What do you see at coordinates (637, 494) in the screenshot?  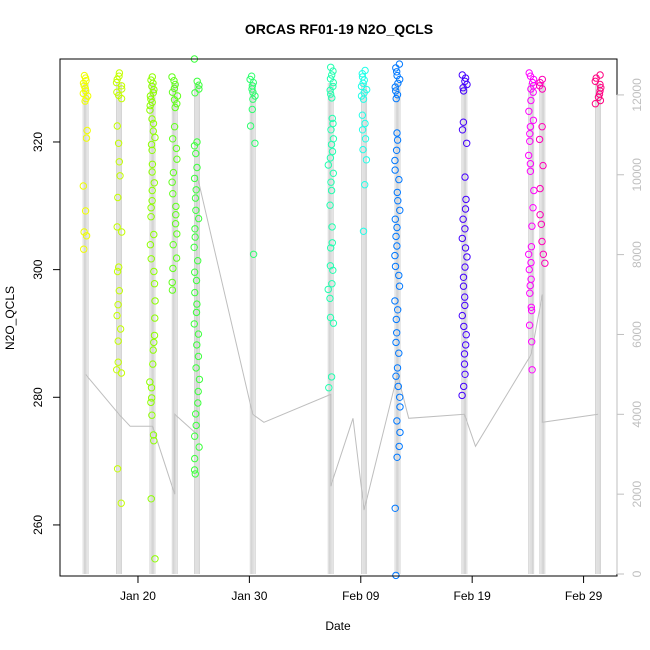 I see `y-right-tick-label: 2000` at bounding box center [637, 494].